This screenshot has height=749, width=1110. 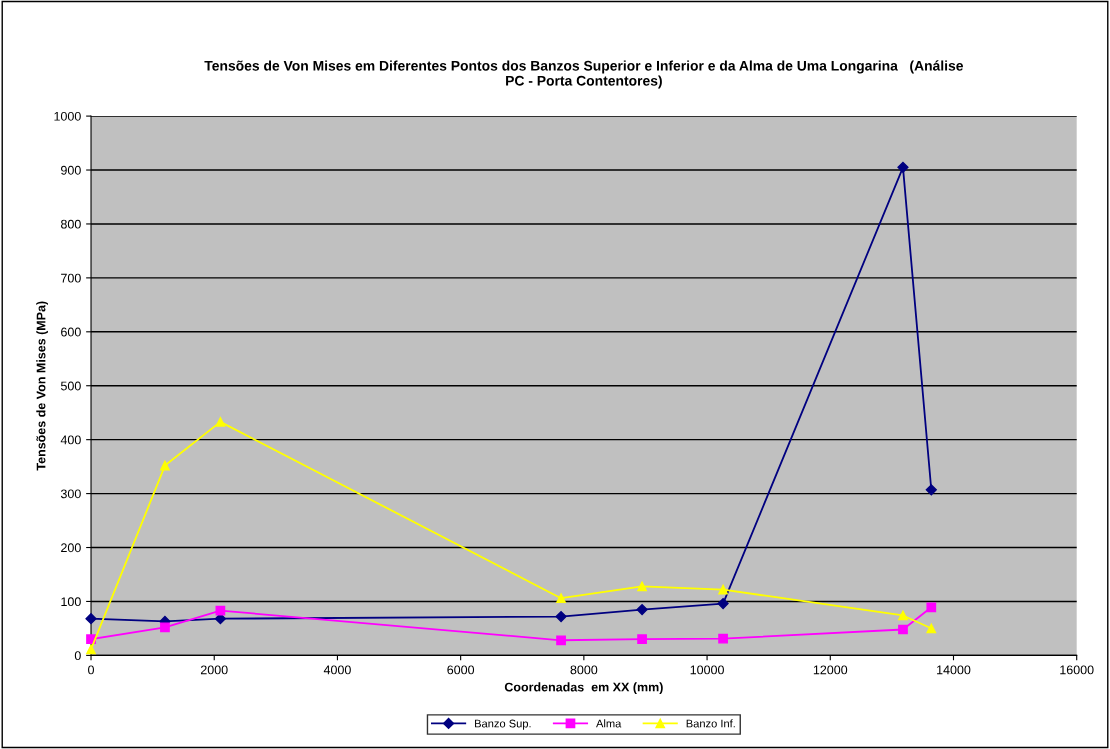 What do you see at coordinates (461, 670) in the screenshot?
I see `x-tick-label: 6000` at bounding box center [461, 670].